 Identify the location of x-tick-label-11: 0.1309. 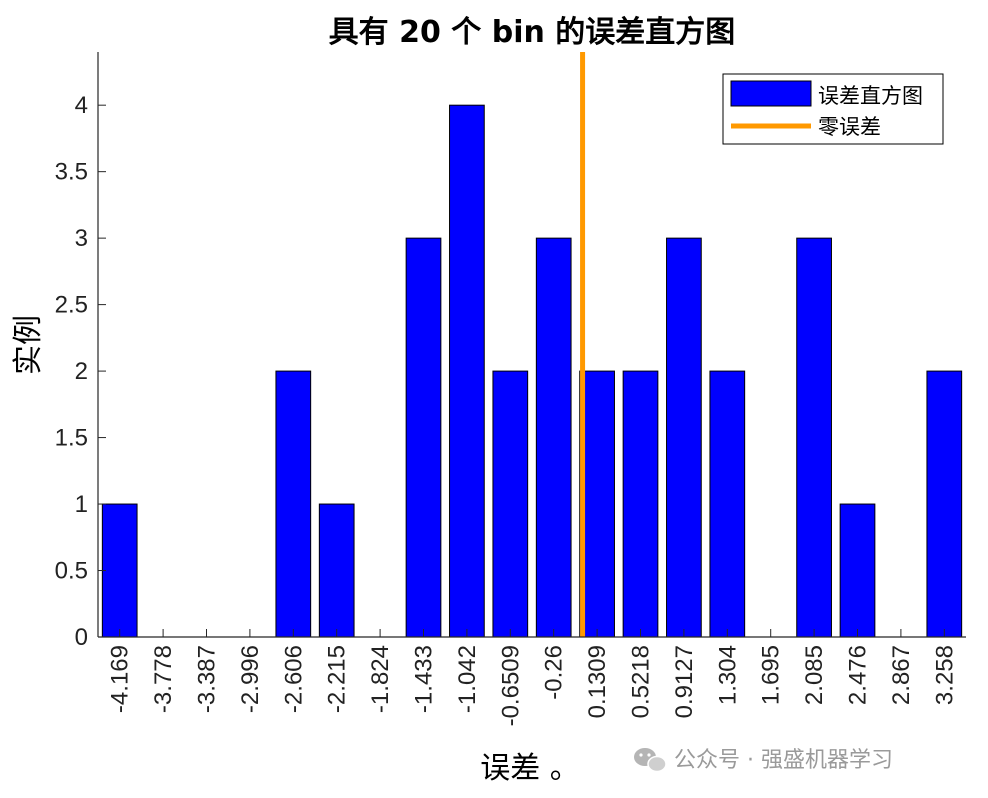
(597, 681).